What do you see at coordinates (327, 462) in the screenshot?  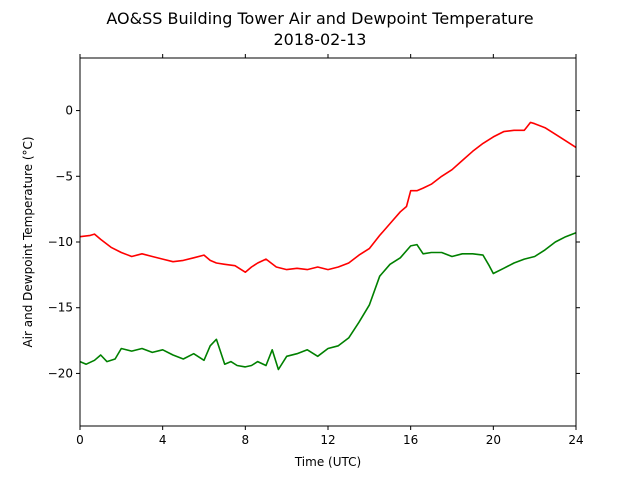 I see `x-axis-label: Time (UTC)` at bounding box center [327, 462].